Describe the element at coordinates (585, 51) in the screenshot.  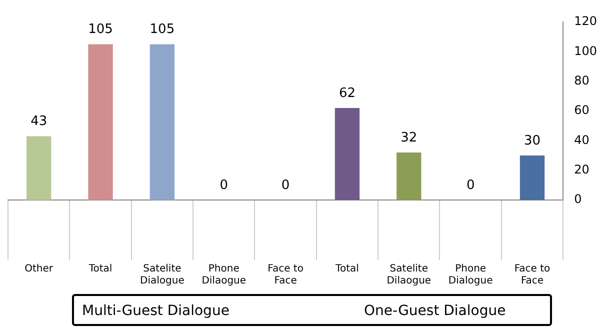
I see `y-tick-label: 100` at that location.